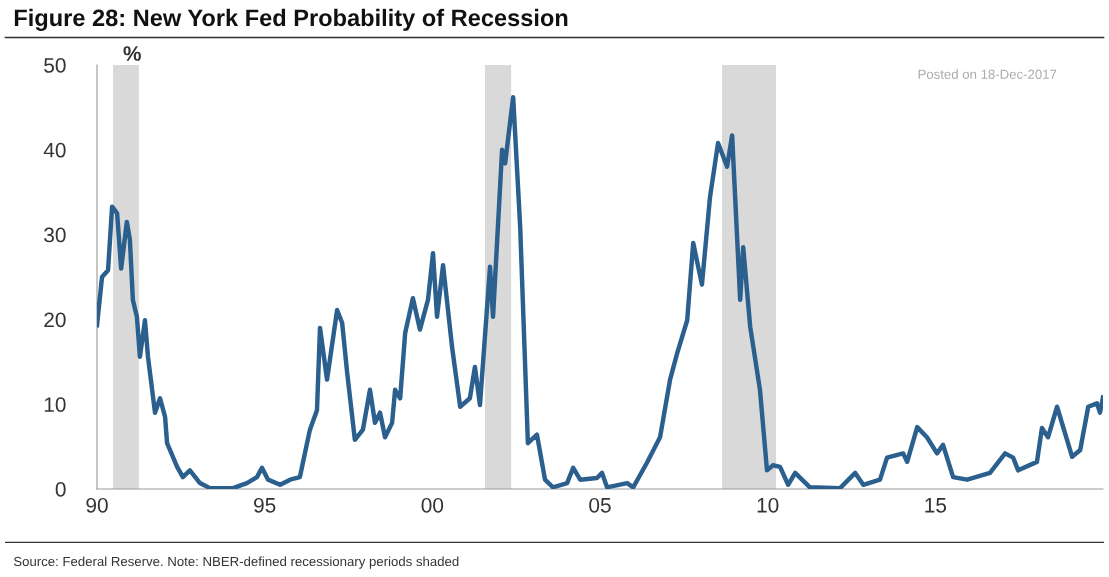 This screenshot has width=1109, height=577. Describe the element at coordinates (291, 19) in the screenshot. I see `chart-title: Figure 28: New York Fed Probability of Recession` at that location.